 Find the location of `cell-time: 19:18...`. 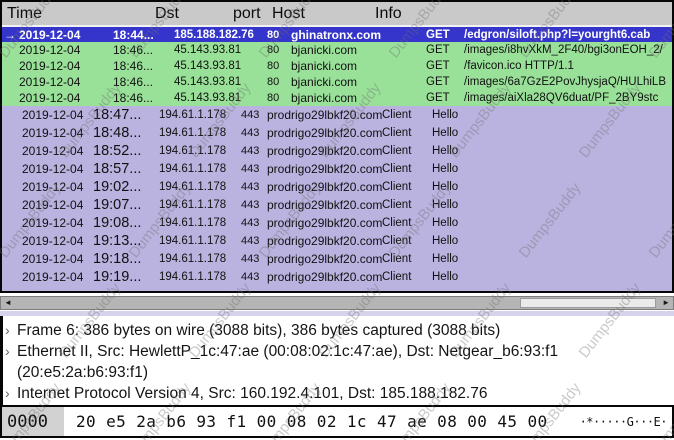

cell-time: 19:18... is located at coordinates (117, 259).